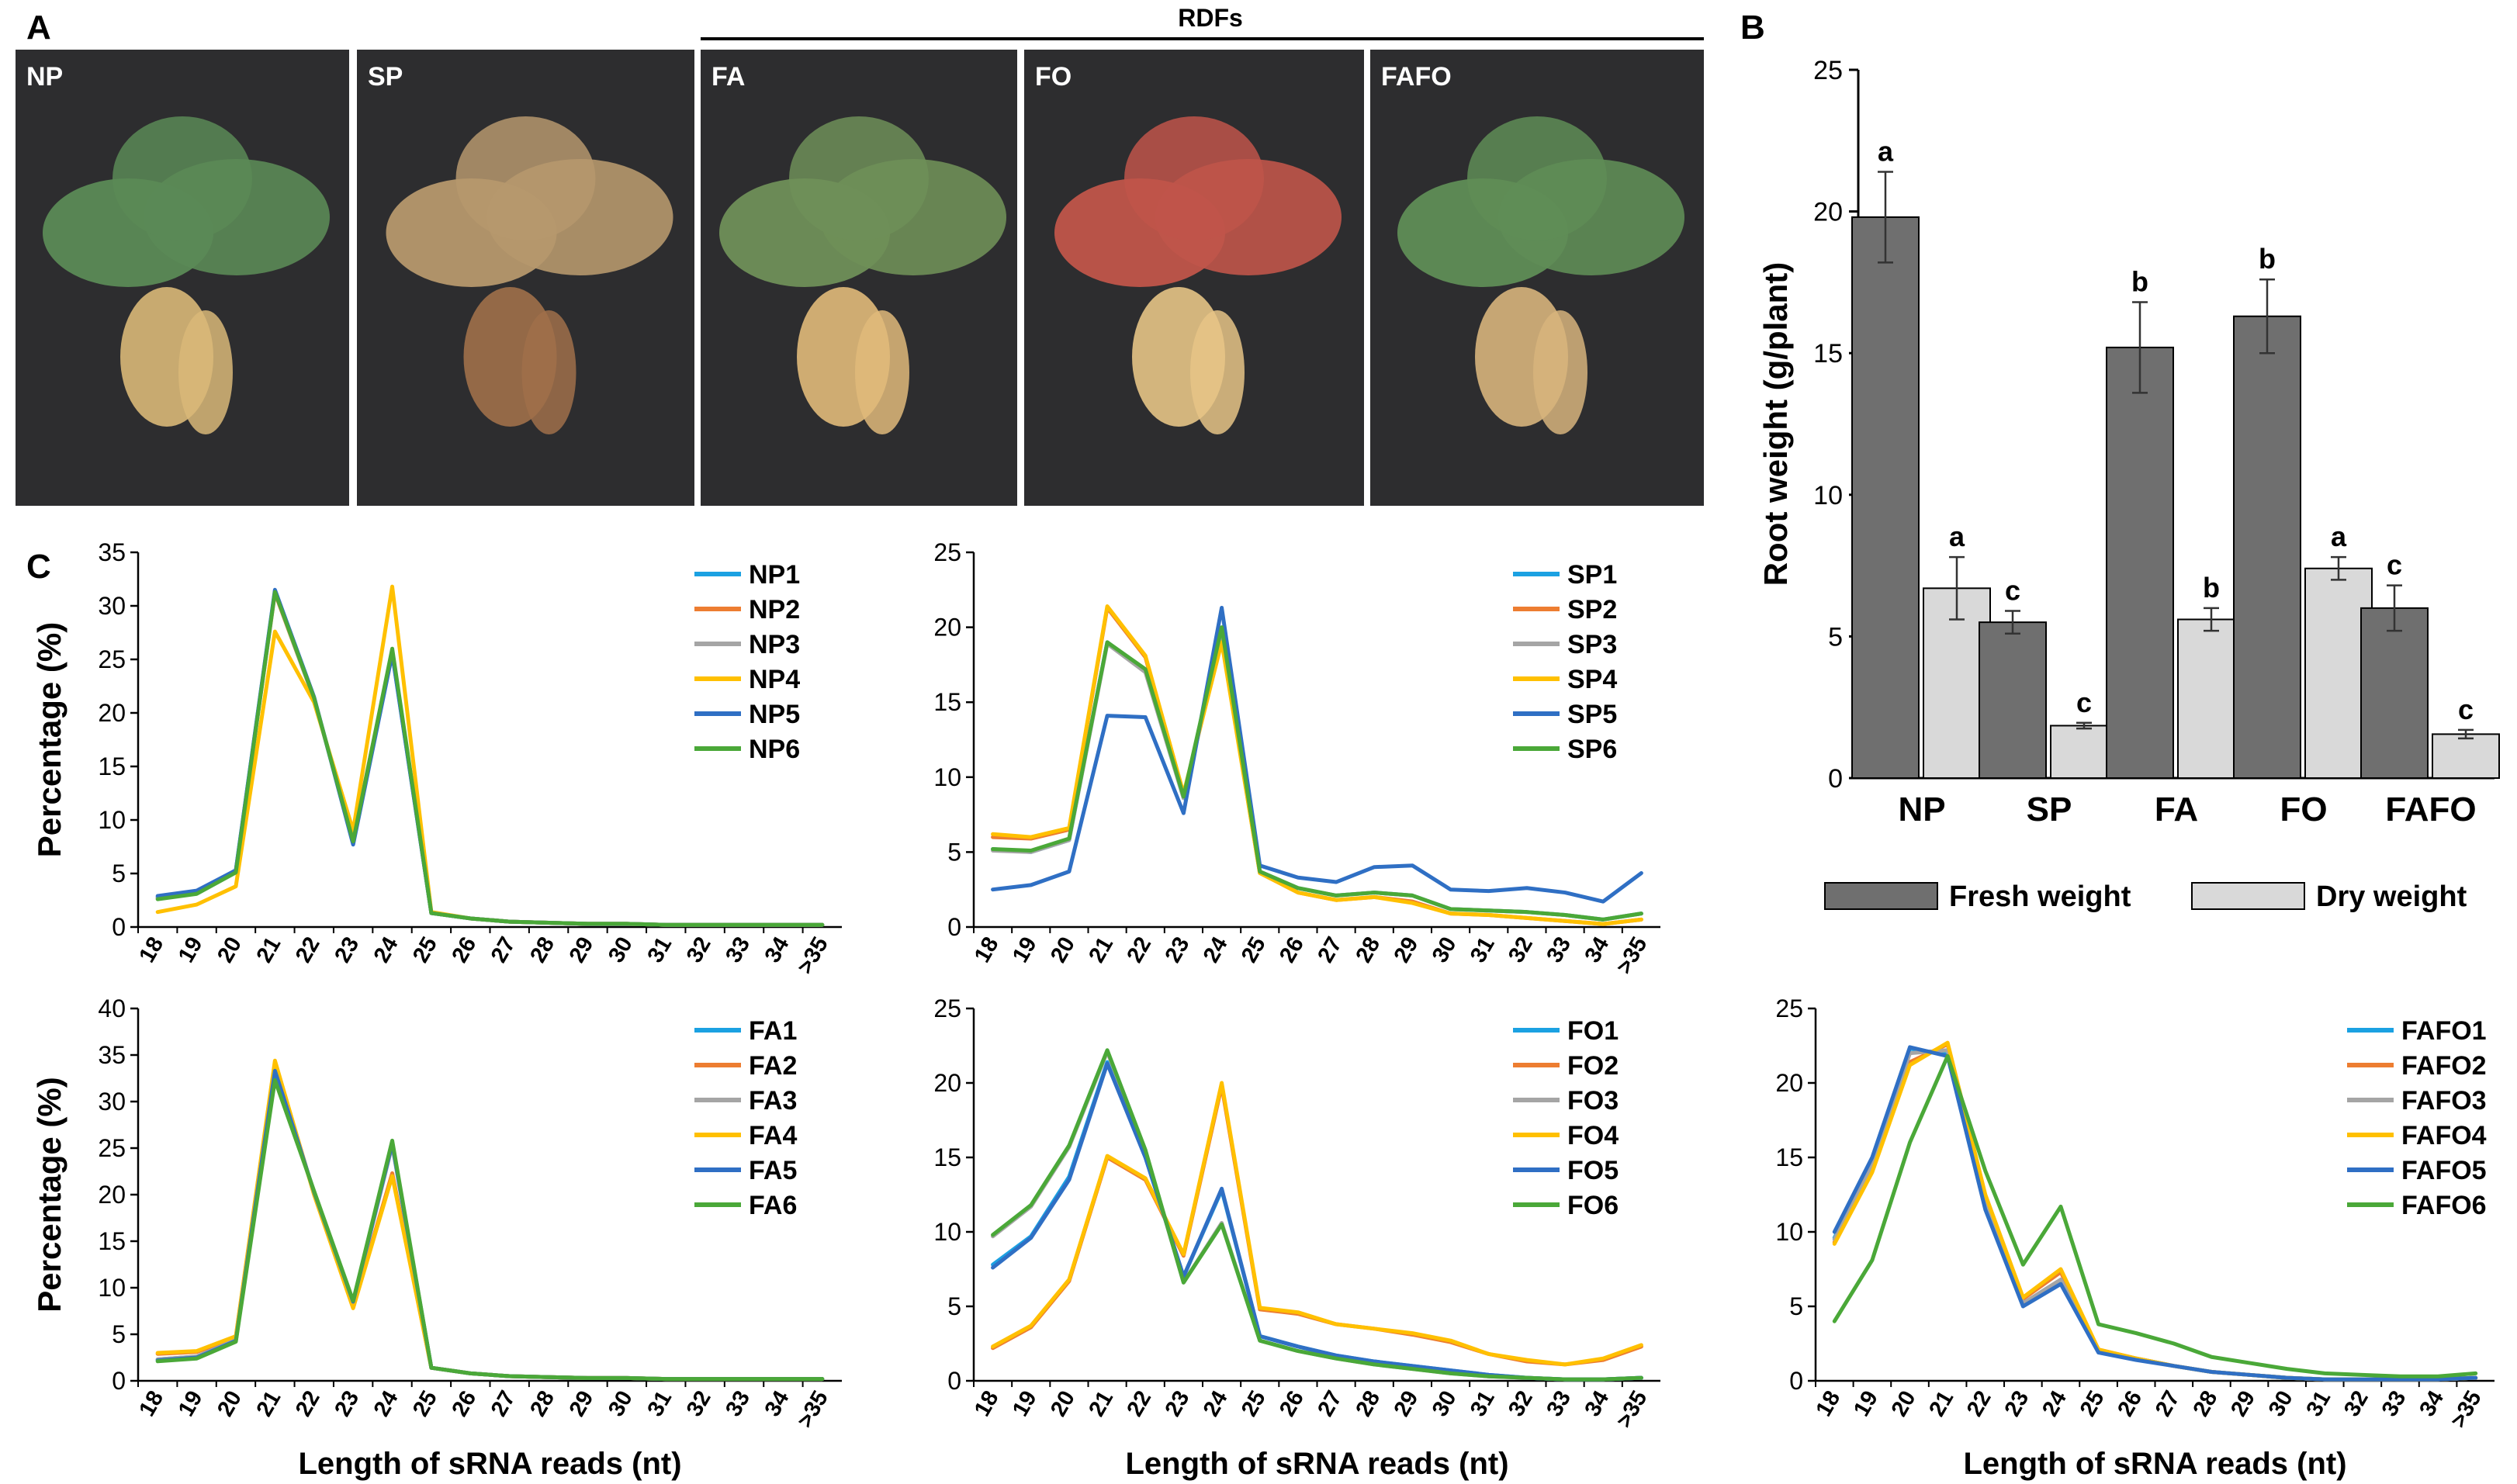 The image size is (2517, 1484). Describe the element at coordinates (1921, 809) in the screenshot. I see `x-tick-label: NP` at that location.